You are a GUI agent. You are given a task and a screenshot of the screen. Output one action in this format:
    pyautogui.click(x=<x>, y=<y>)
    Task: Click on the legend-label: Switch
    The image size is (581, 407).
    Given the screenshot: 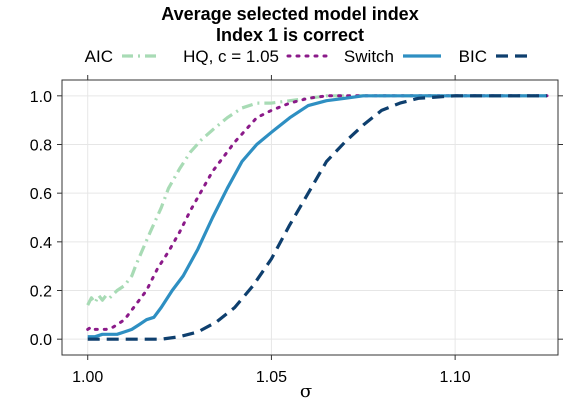 What is the action you would take?
    pyautogui.click(x=369, y=56)
    